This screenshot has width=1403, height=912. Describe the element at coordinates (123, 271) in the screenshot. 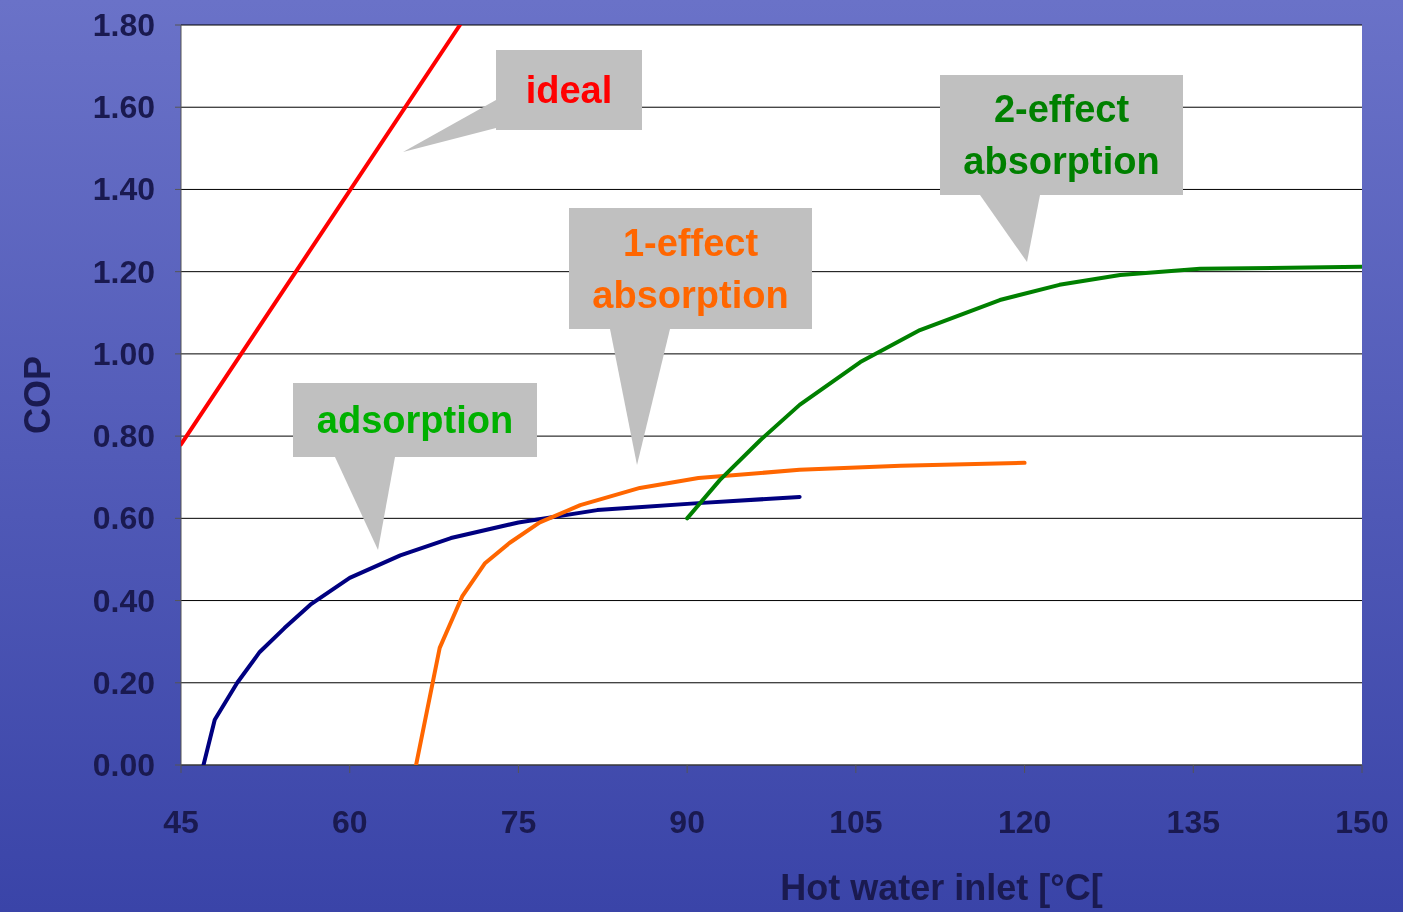

I see `y-tick-label: 1.20` at that location.